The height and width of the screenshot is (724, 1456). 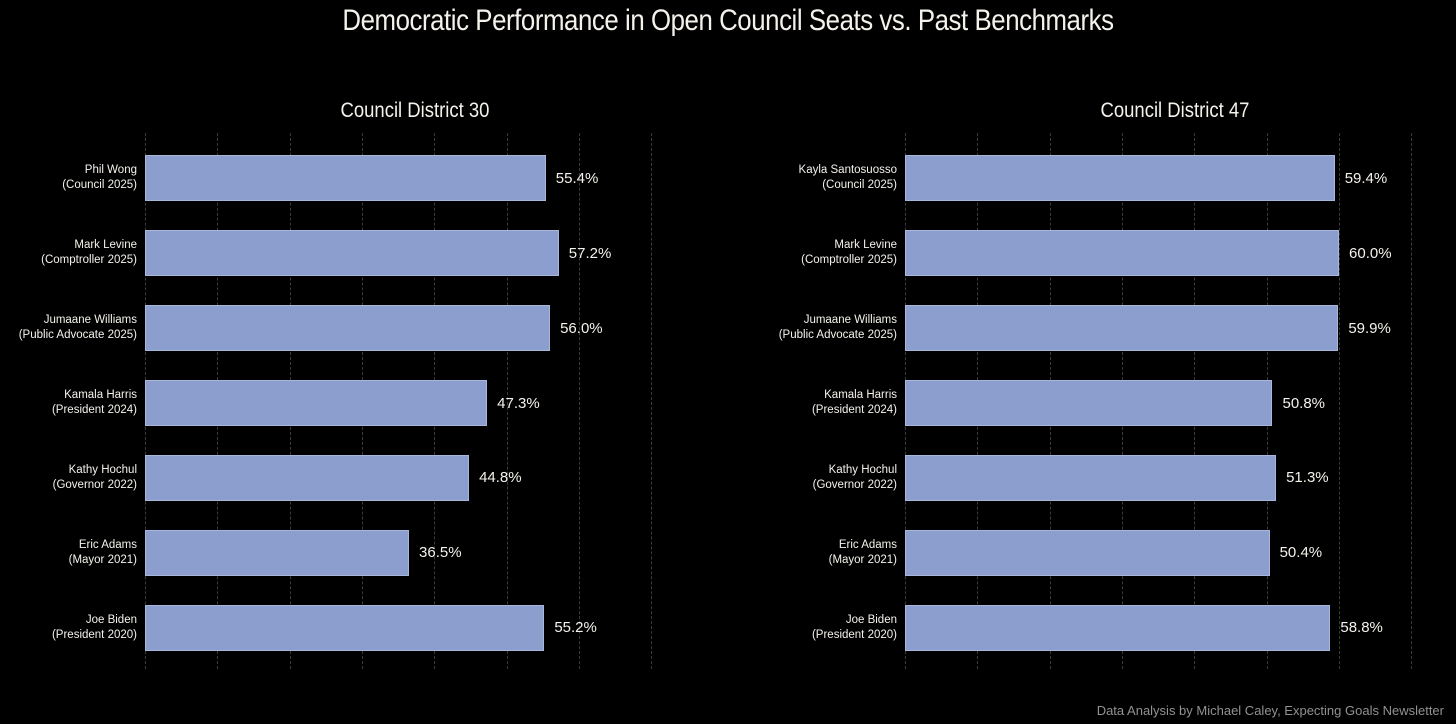 I want to click on value-label: 50.4%, so click(x=1301, y=553).